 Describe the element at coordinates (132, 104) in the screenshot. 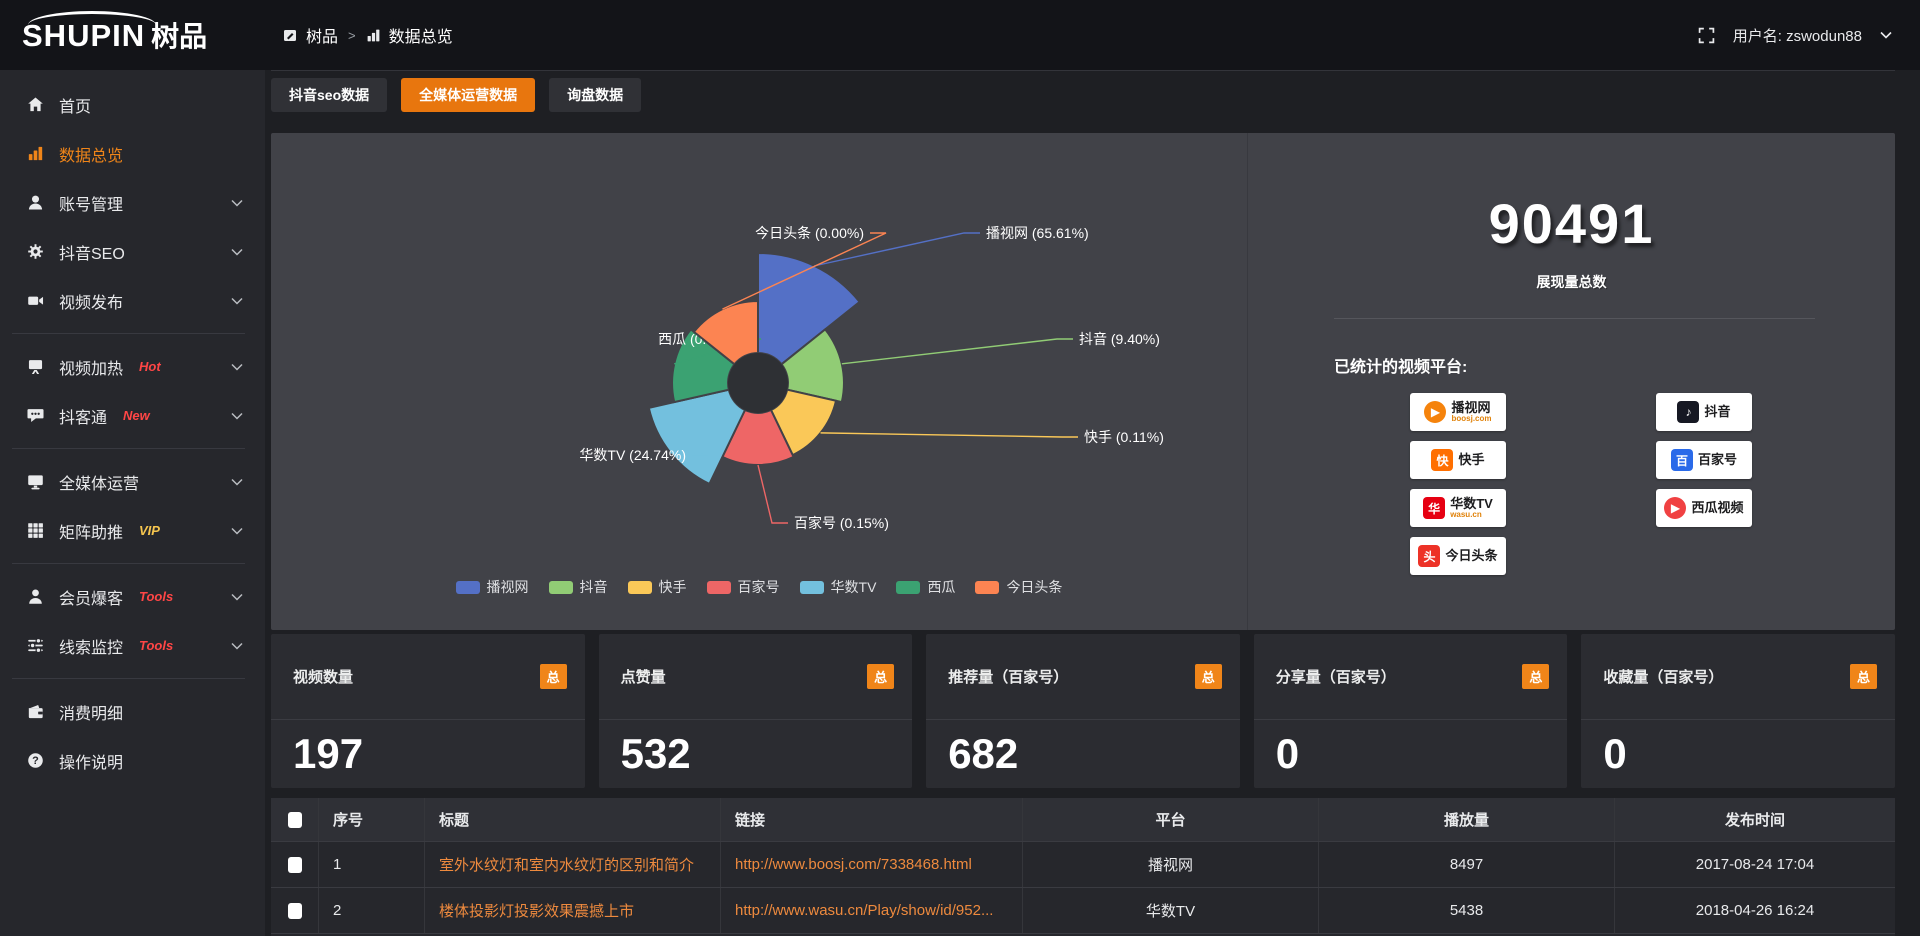

I see `sidebar-item-0: 首页` at that location.